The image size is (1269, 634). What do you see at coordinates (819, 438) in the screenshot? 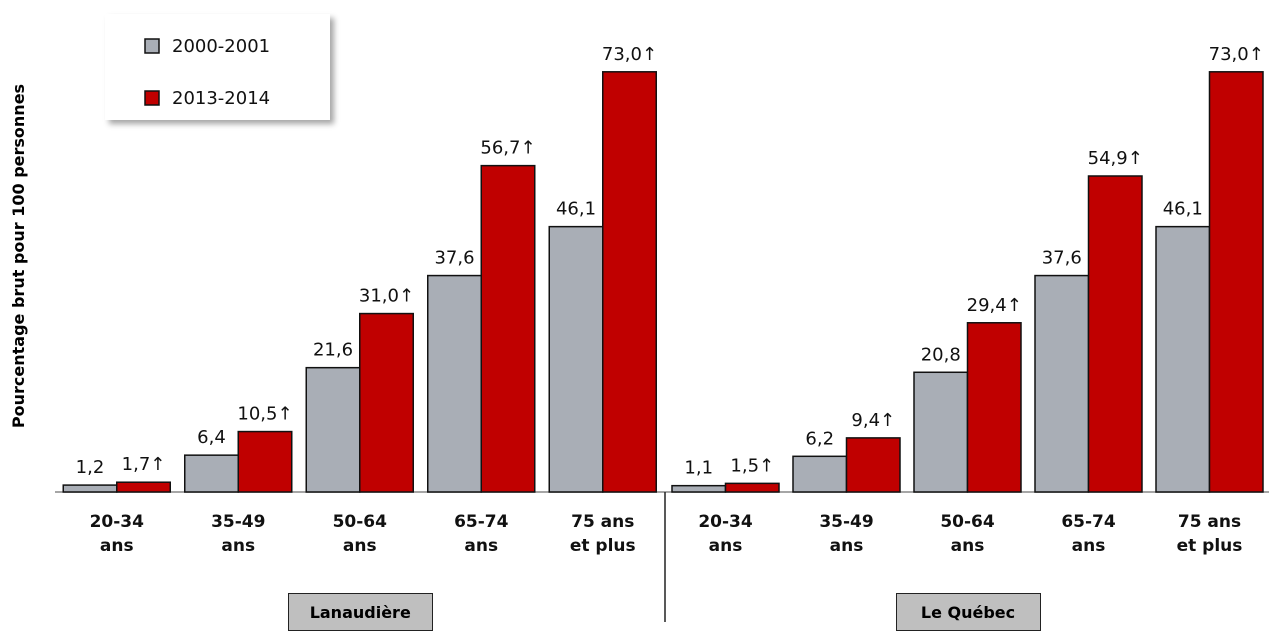
I see `data-label: 6,2` at bounding box center [819, 438].